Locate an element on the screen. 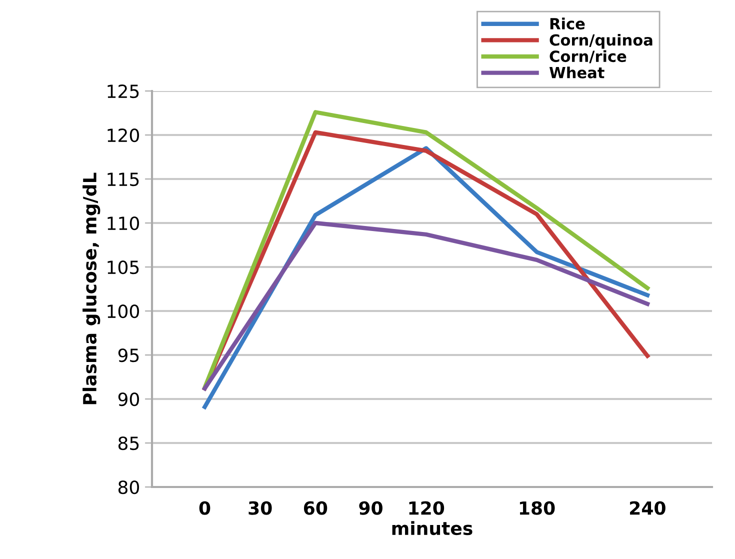 Image resolution: width=735 pixels, height=559 pixels. y-tick-label: 80 is located at coordinates (128, 487).